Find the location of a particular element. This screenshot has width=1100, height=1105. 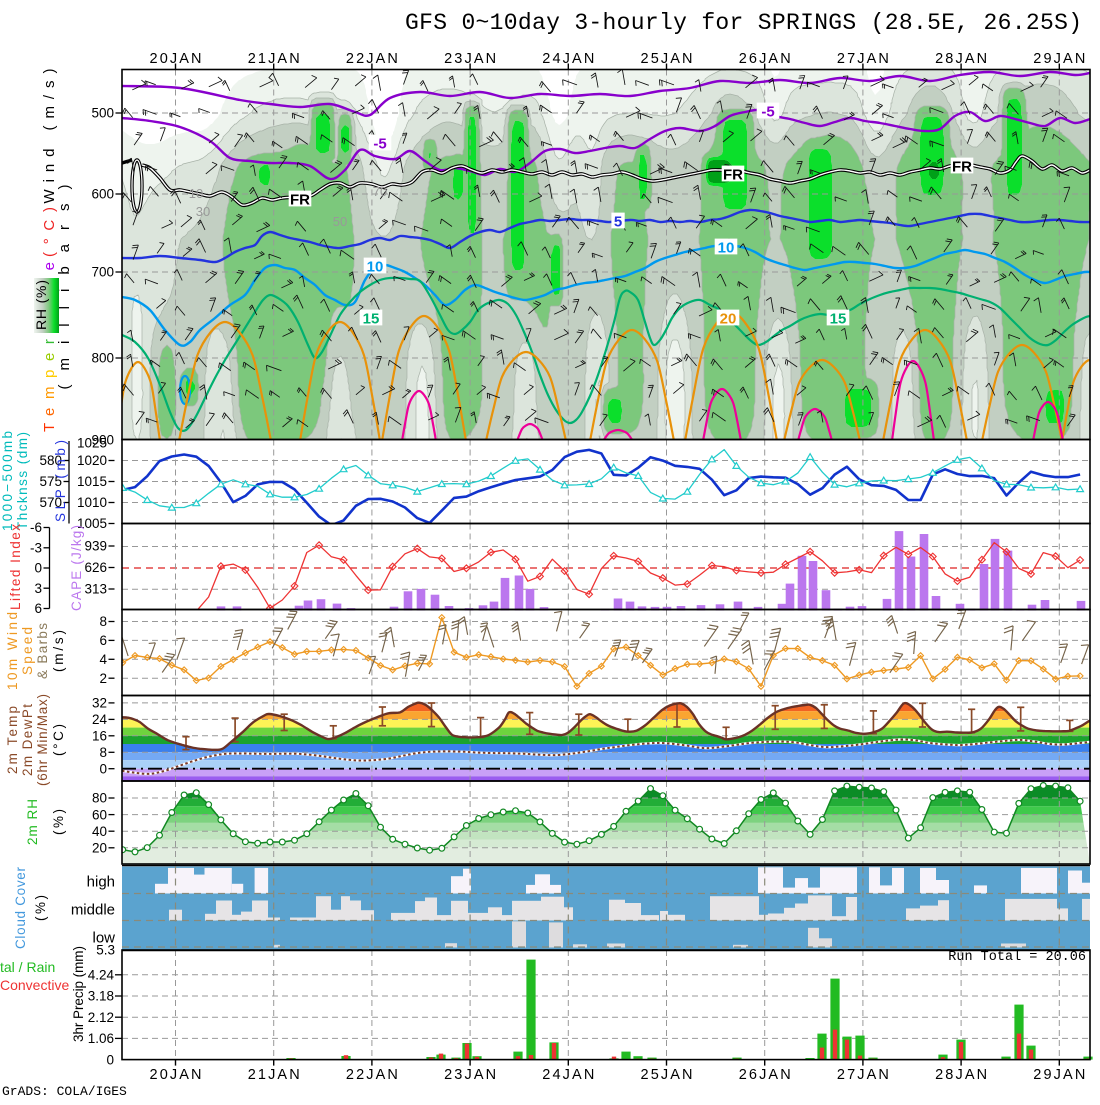

svg-text: 800 is located at coordinates (102, 358).